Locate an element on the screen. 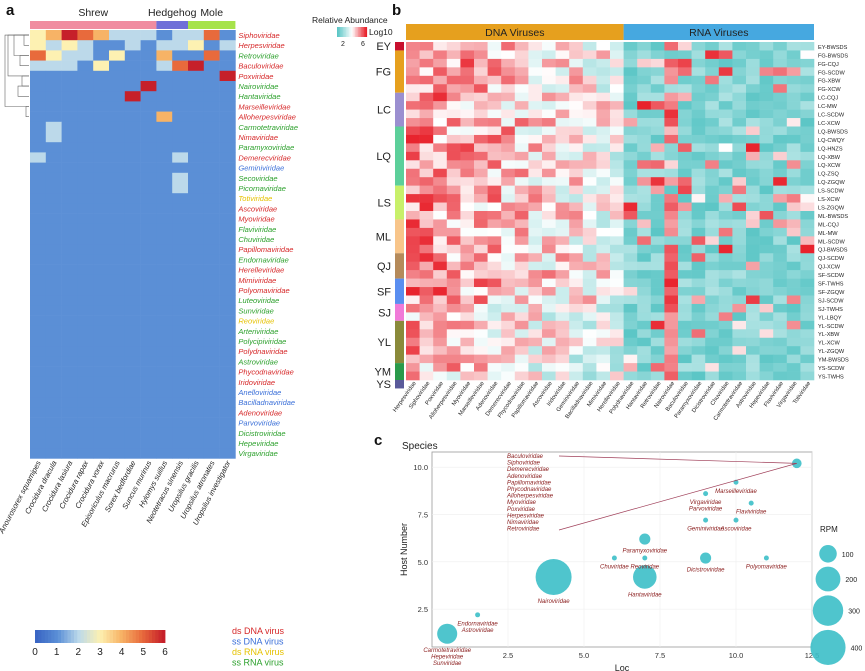  row-label: Nimaviridae is located at coordinates (258, 137).